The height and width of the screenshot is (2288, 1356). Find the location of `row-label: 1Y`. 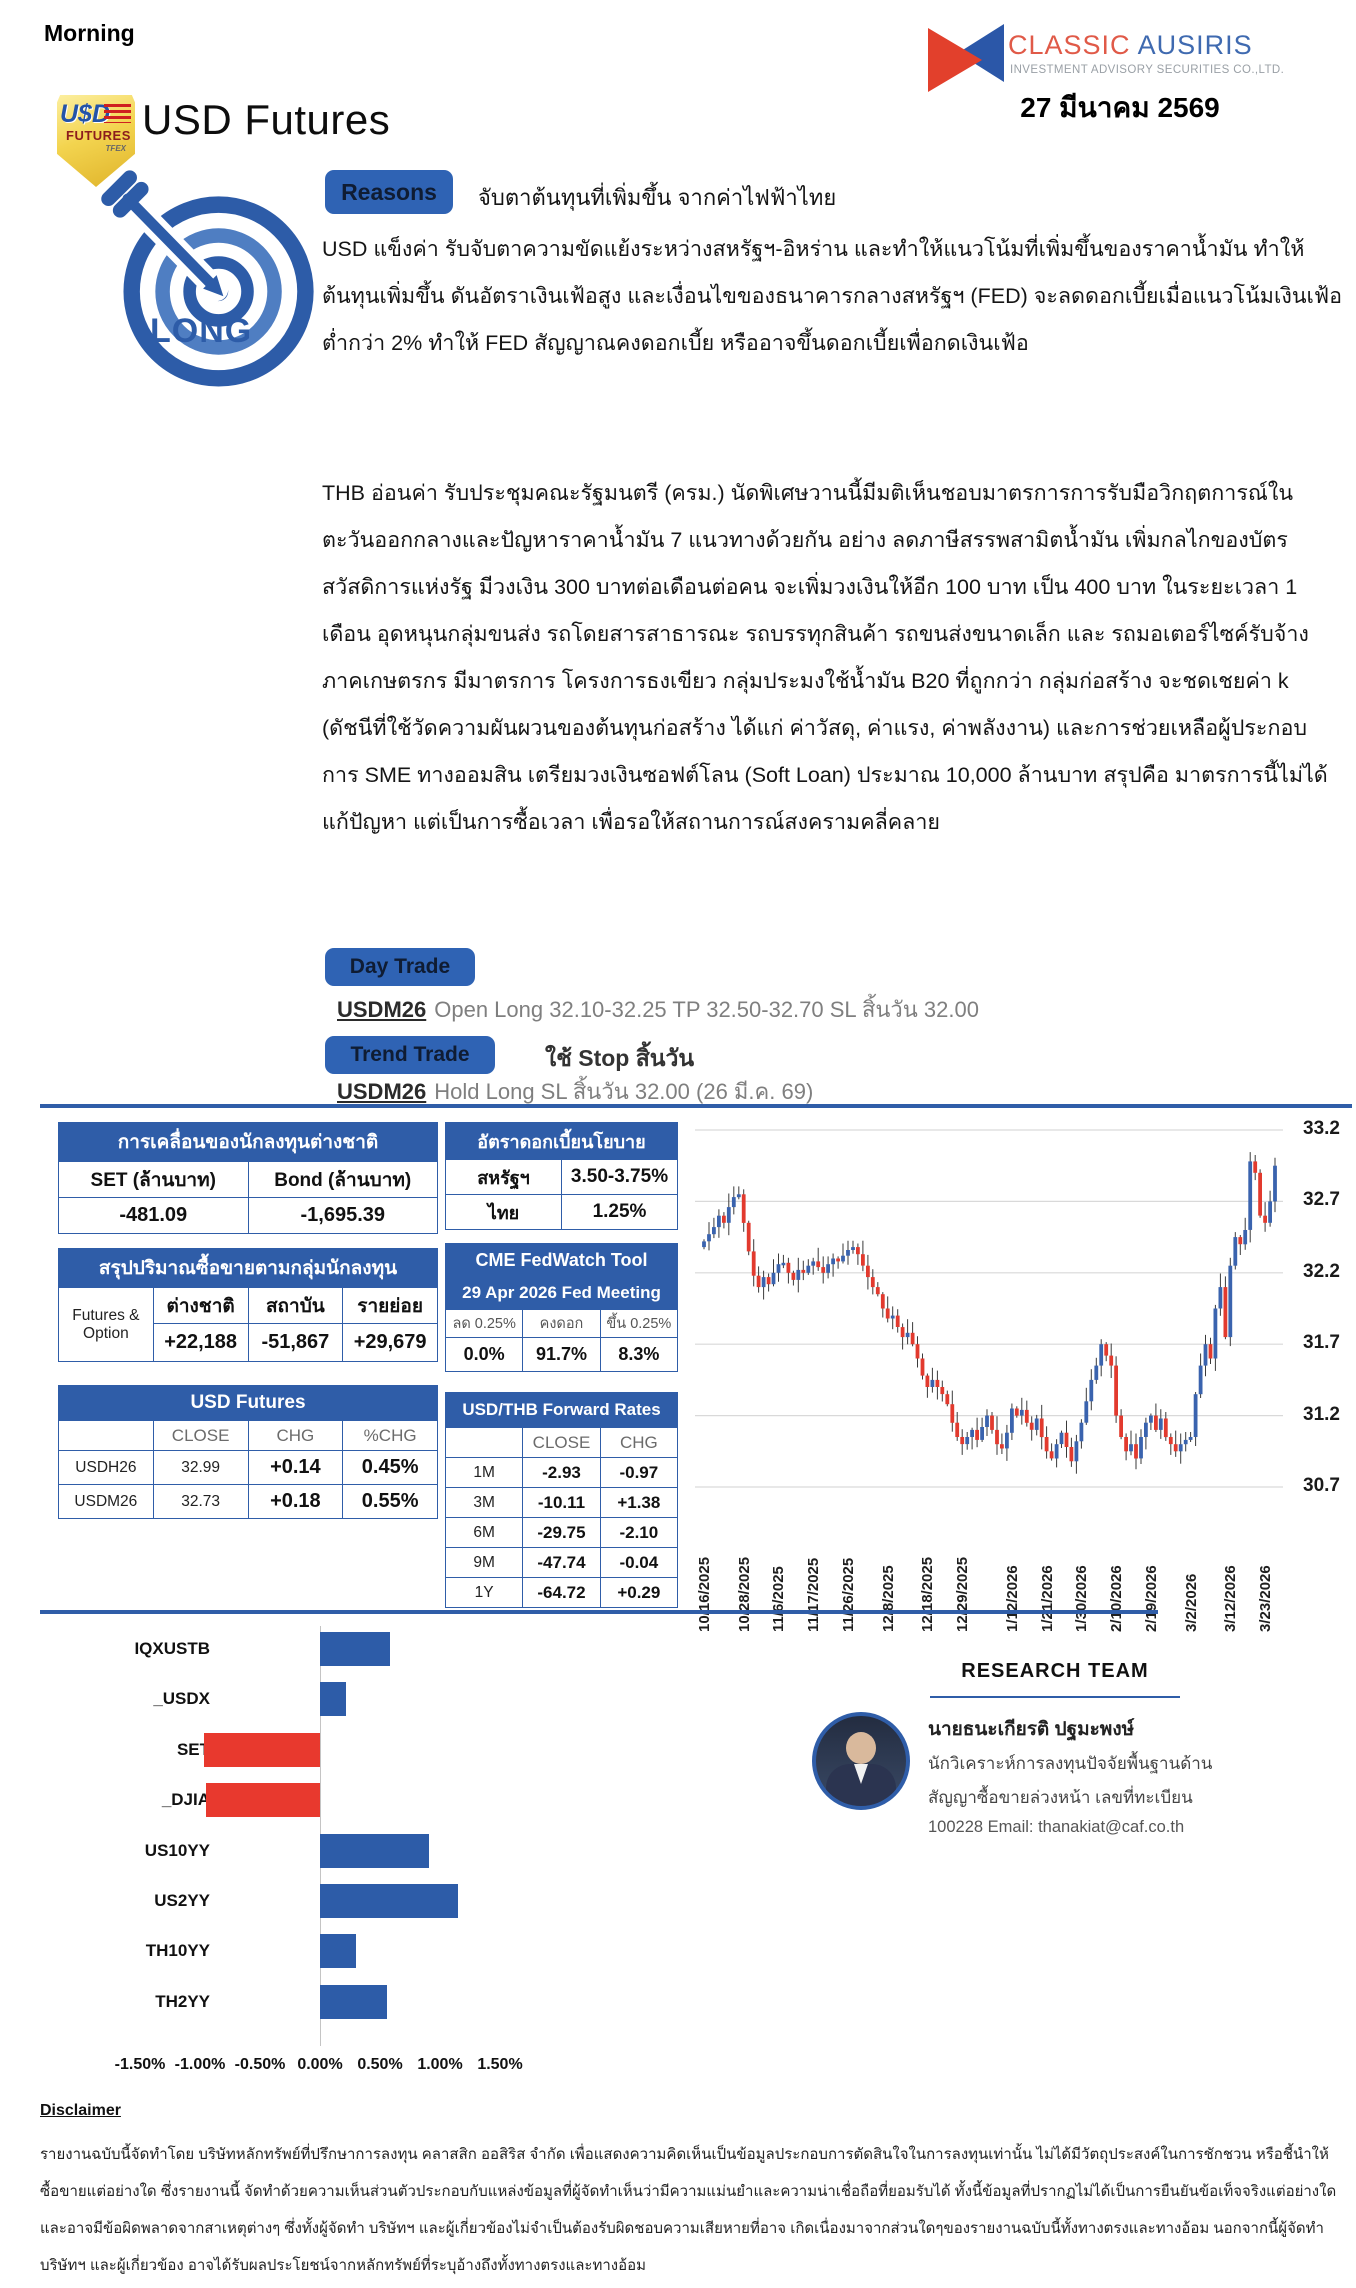

row-label: 1Y is located at coordinates (484, 1592).